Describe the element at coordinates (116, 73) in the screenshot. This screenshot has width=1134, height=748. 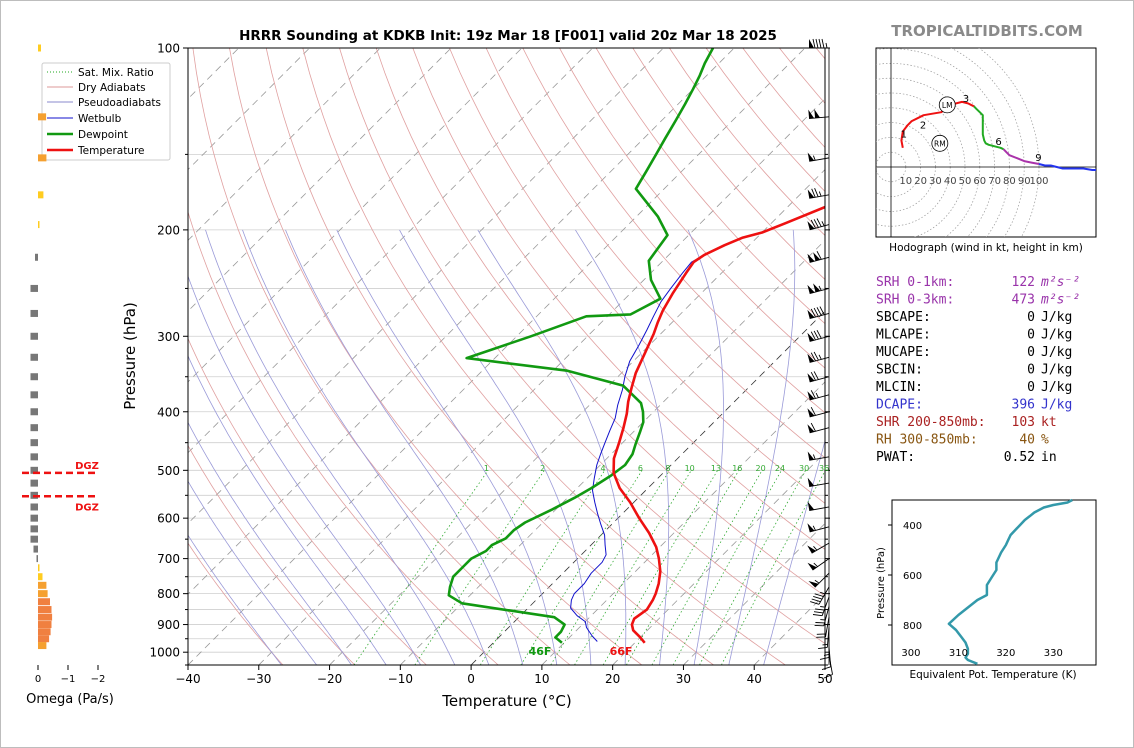
I see `legend-label-mixing-ratio: Sat. Mix. Ratio` at that location.